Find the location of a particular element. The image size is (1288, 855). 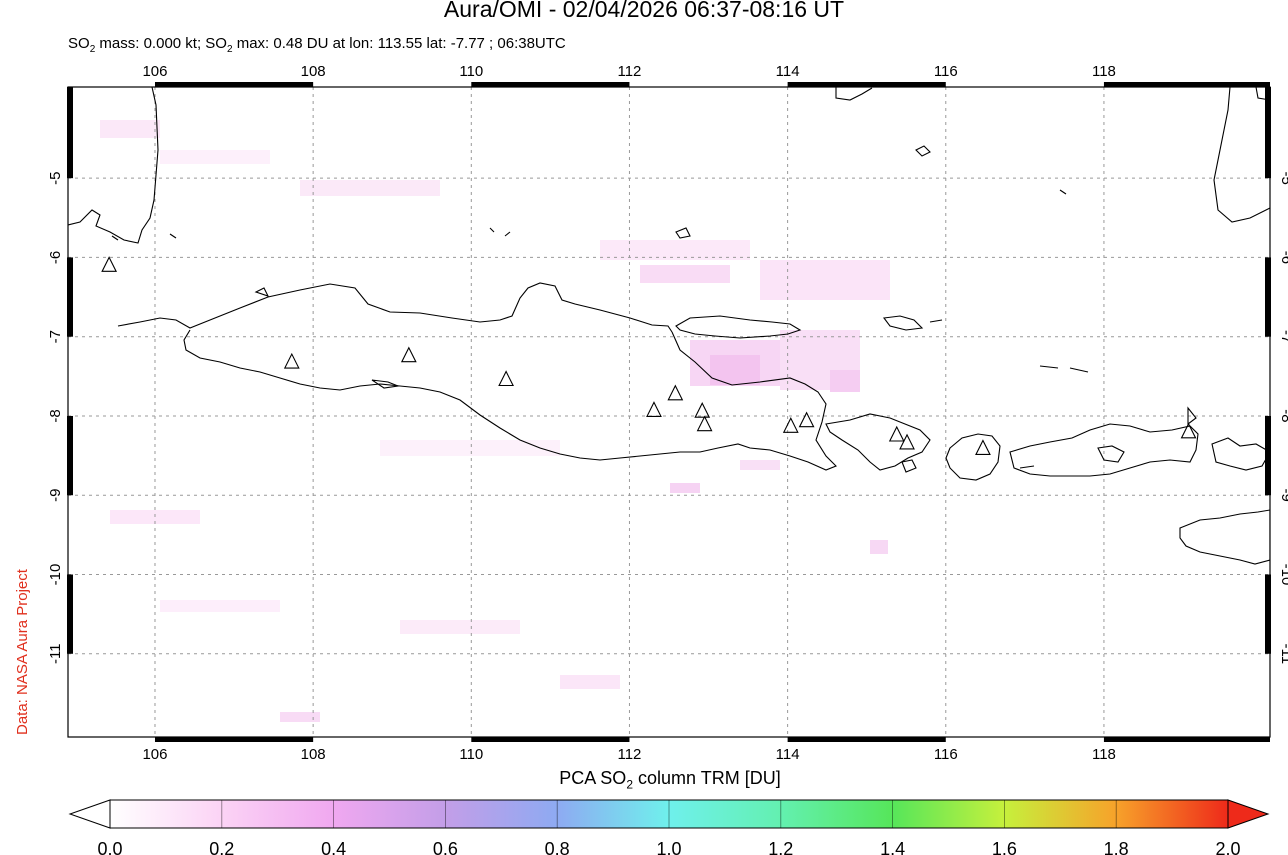

colorbar-tick-label: 0.4 is located at coordinates (333, 847).